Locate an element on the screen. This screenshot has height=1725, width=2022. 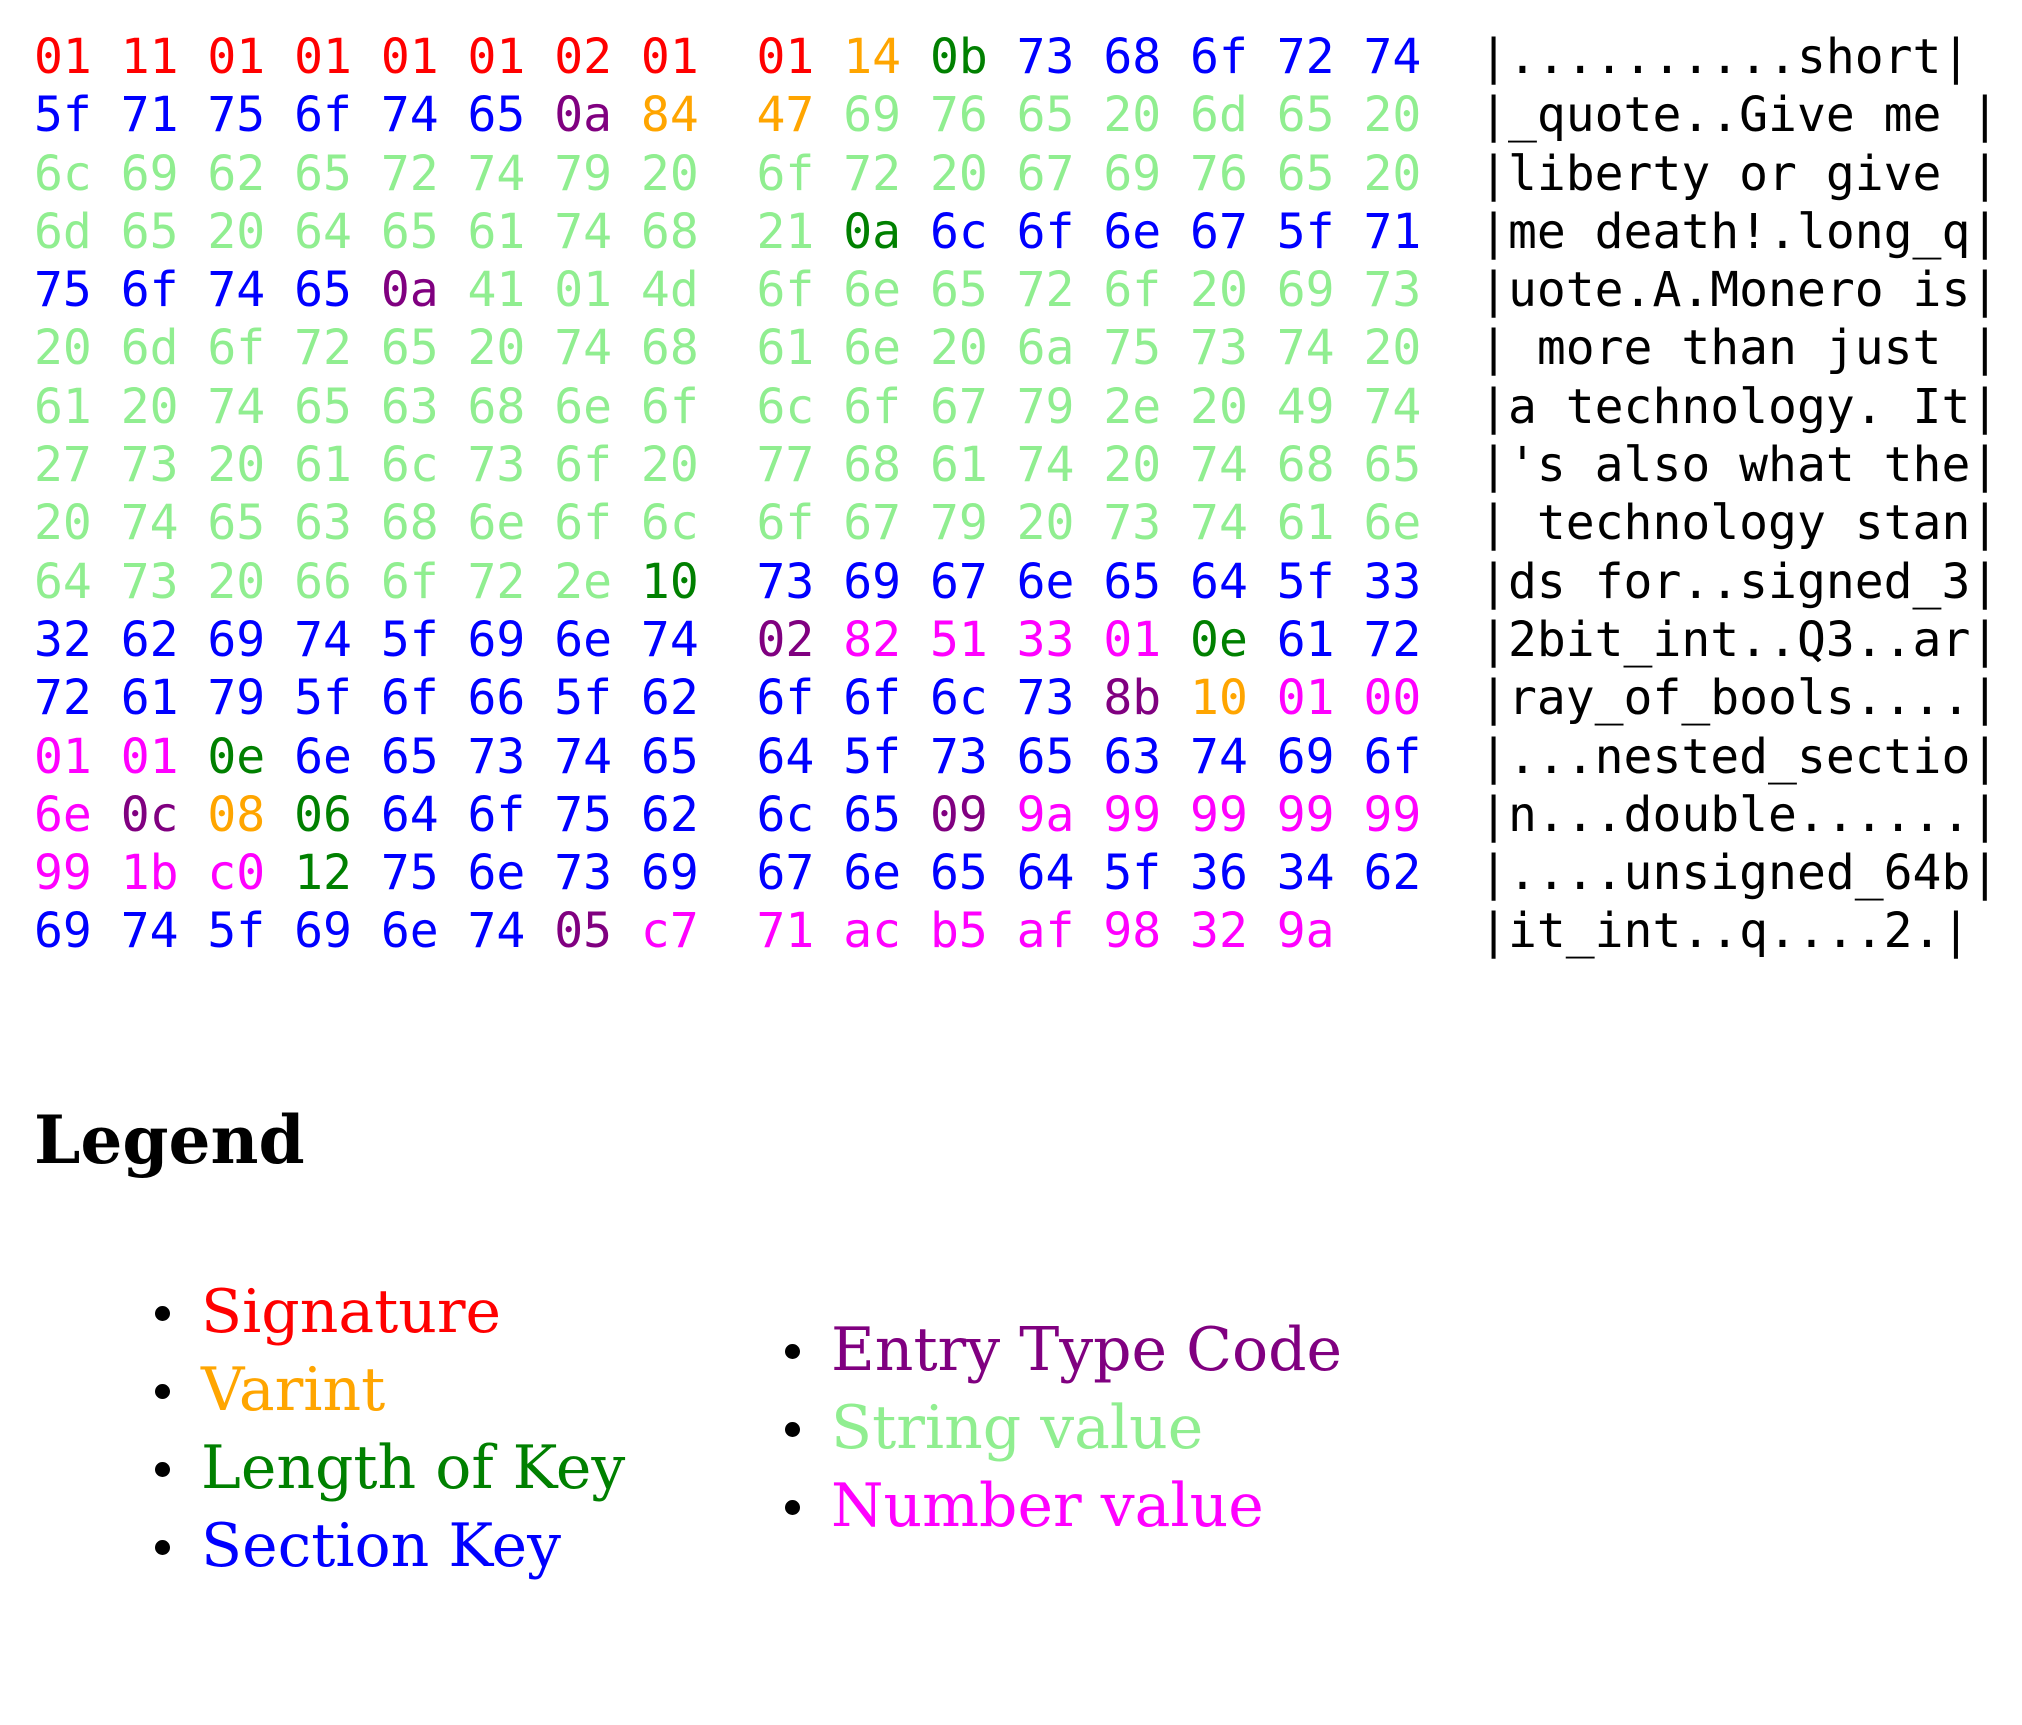
ascii-column: |a technology. It| is located at coordinates (1739, 406).